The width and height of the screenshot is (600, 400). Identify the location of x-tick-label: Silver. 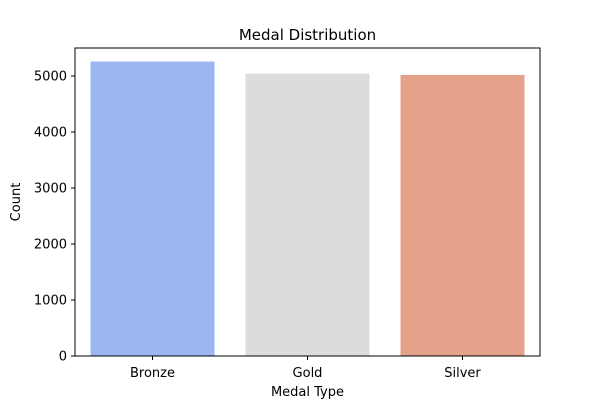
(462, 373).